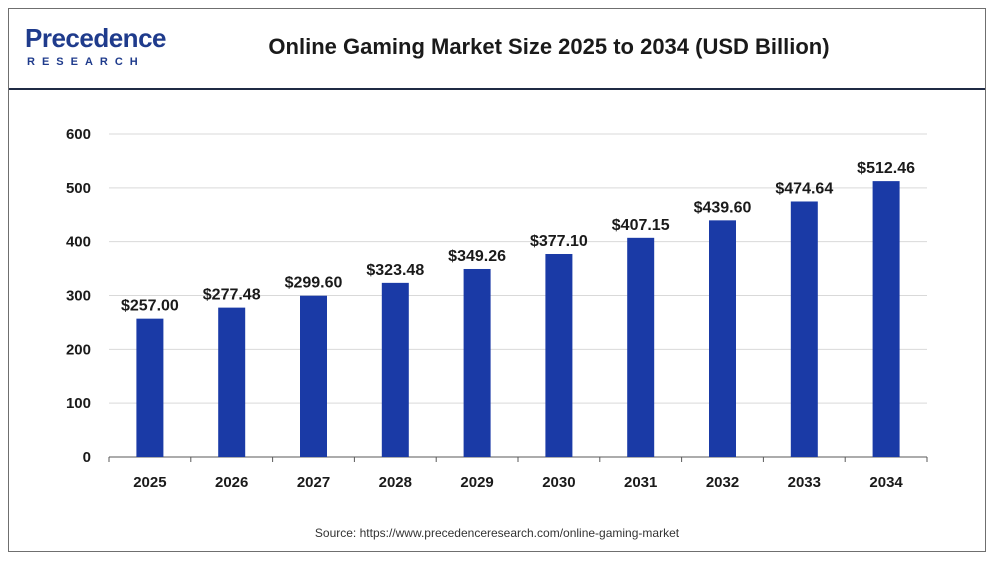 Image resolution: width=996 pixels, height=561 pixels. I want to click on x-tick-label: 2025, so click(149, 482).